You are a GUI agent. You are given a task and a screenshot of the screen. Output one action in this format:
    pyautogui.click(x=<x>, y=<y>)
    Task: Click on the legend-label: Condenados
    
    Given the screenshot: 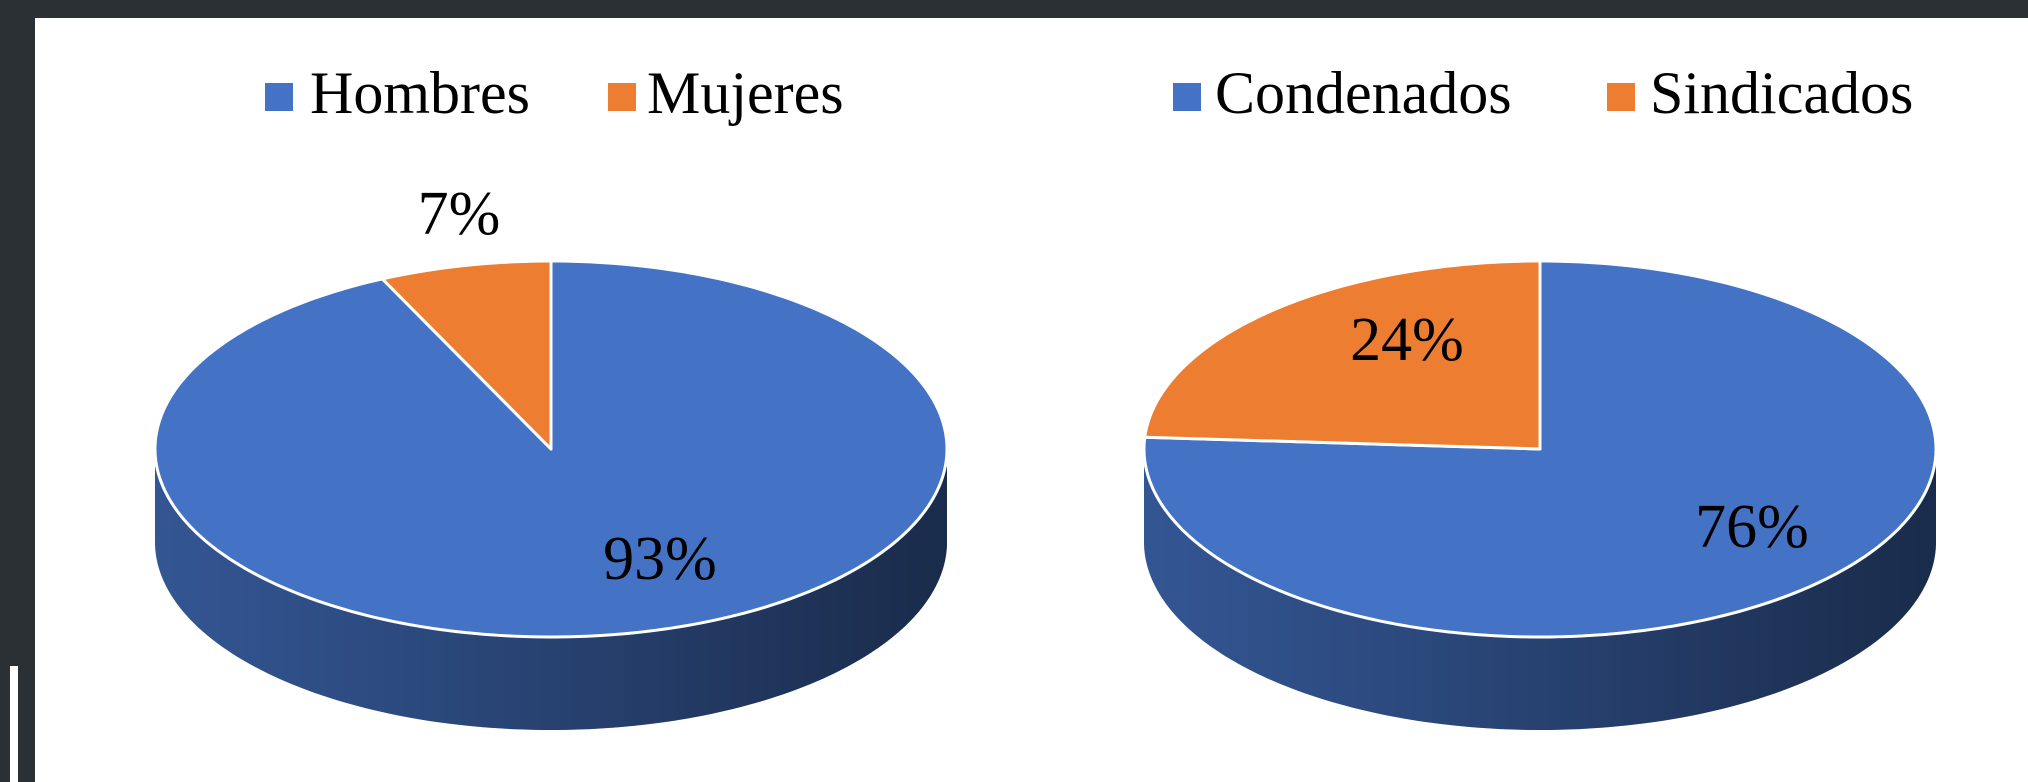 What is the action you would take?
    pyautogui.click(x=1363, y=93)
    